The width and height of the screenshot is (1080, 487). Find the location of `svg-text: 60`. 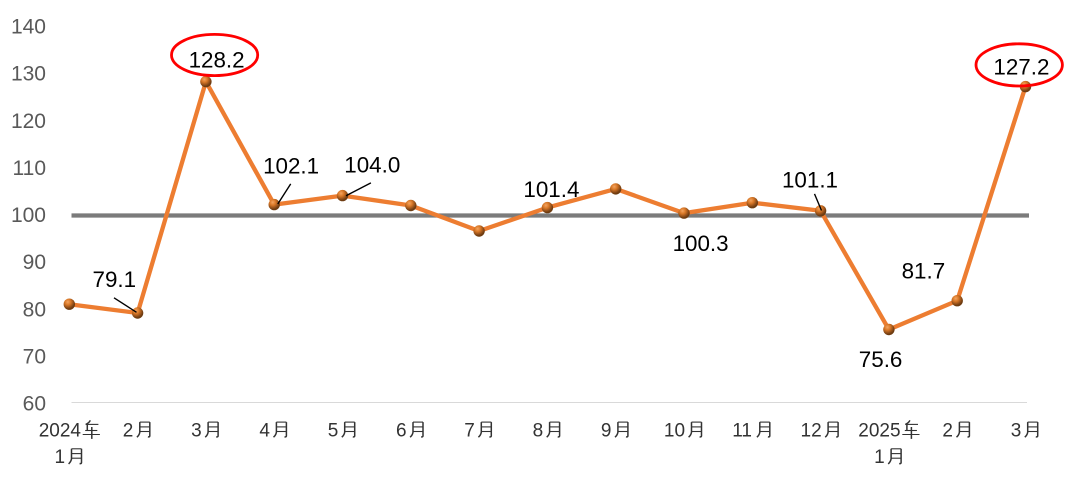

svg-text: 60 is located at coordinates (34, 404).